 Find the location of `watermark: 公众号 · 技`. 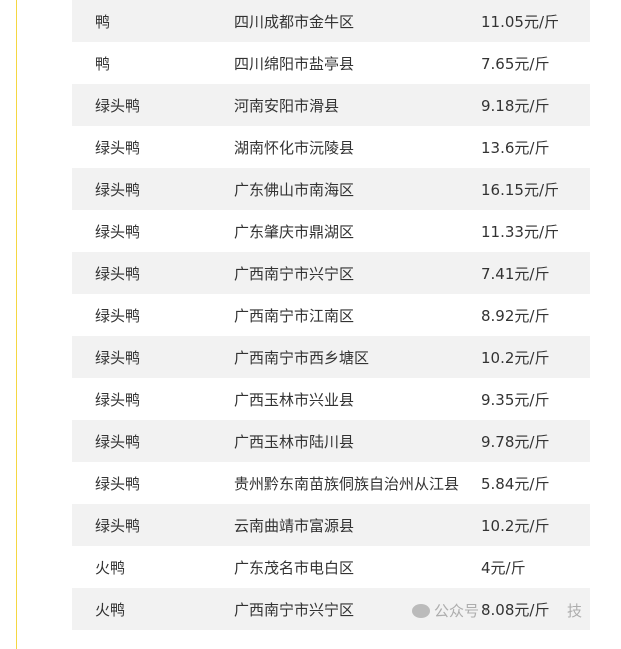

watermark: 公众号 · 技 is located at coordinates (497, 610).